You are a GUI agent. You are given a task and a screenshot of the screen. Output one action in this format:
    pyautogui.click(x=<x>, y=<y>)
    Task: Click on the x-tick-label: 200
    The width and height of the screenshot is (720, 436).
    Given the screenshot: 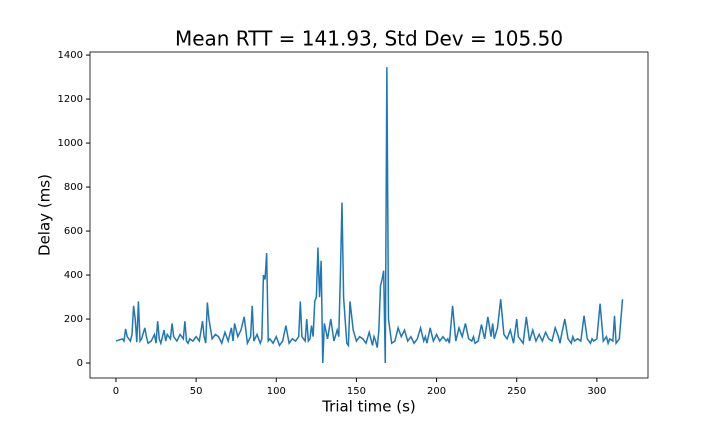 What is the action you would take?
    pyautogui.click(x=436, y=391)
    